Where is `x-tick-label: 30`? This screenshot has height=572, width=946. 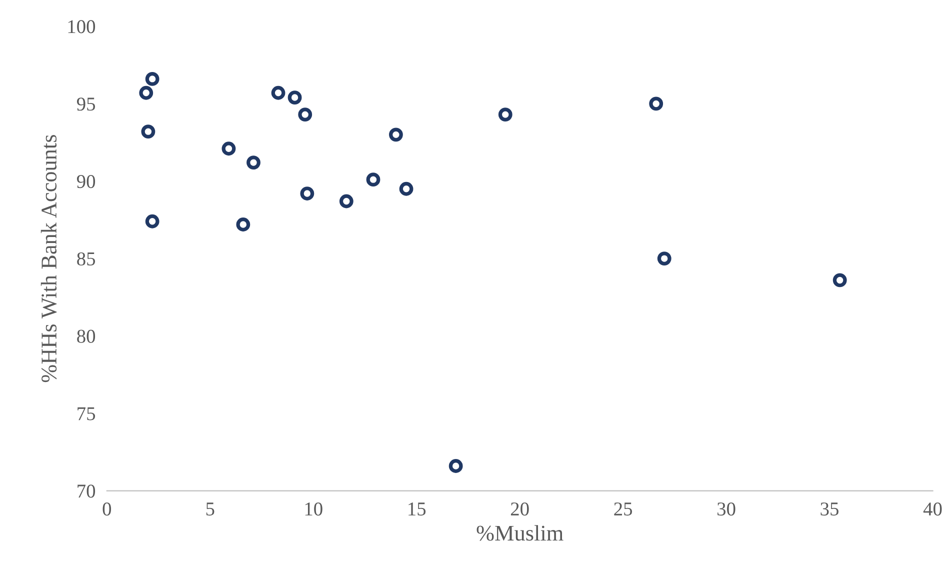 x-tick-label: 30 is located at coordinates (727, 509).